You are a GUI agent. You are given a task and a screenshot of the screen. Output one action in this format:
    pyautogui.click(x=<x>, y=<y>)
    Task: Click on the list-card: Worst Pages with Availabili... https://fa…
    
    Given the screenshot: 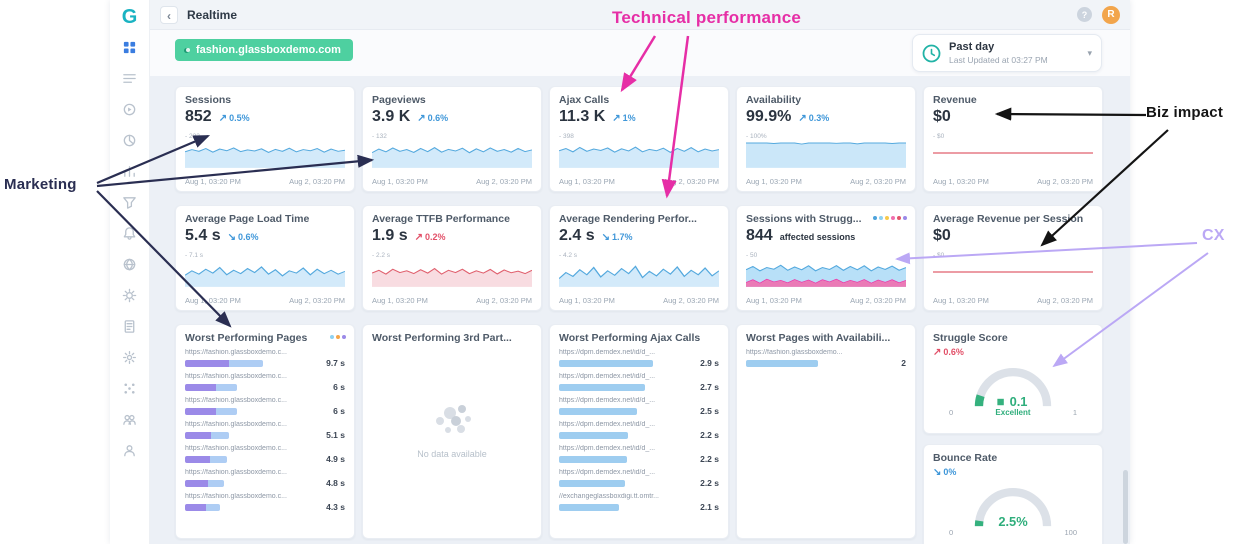 What is the action you would take?
    pyautogui.click(x=826, y=431)
    